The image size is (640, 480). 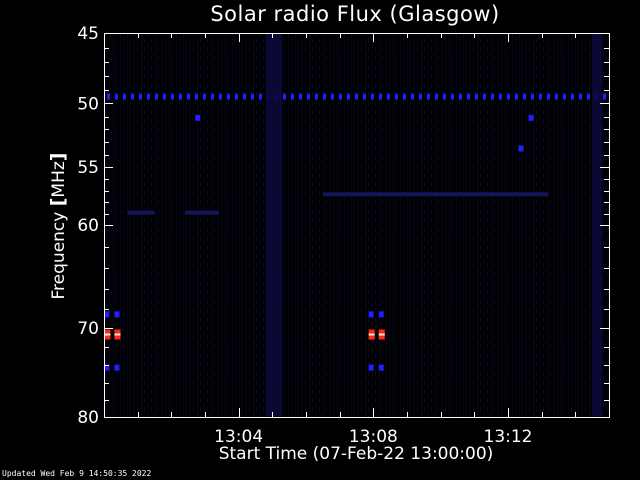 What do you see at coordinates (58, 202) in the screenshot?
I see `y-axis-title-bracket: [` at bounding box center [58, 202].